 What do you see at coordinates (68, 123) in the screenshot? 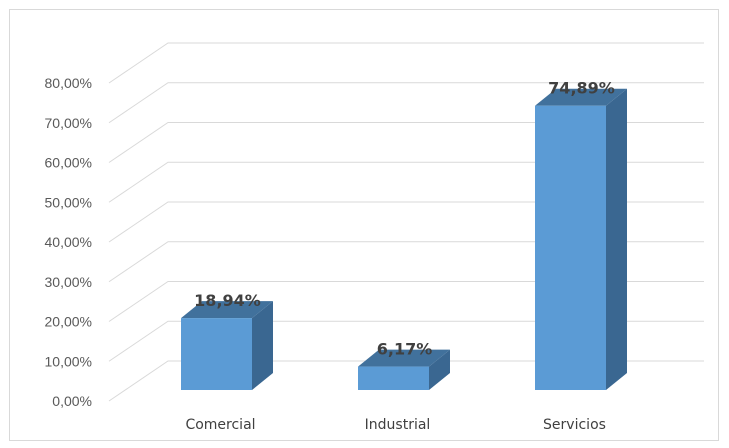
I see `y-tick-label: 70,00%` at bounding box center [68, 123].